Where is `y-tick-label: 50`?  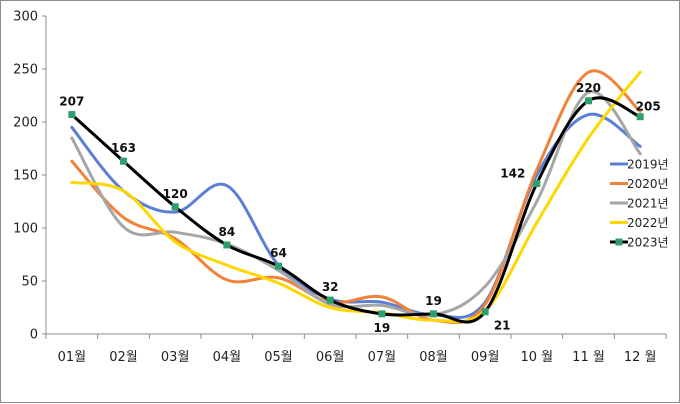
y-tick-label: 50 is located at coordinates (29, 282).